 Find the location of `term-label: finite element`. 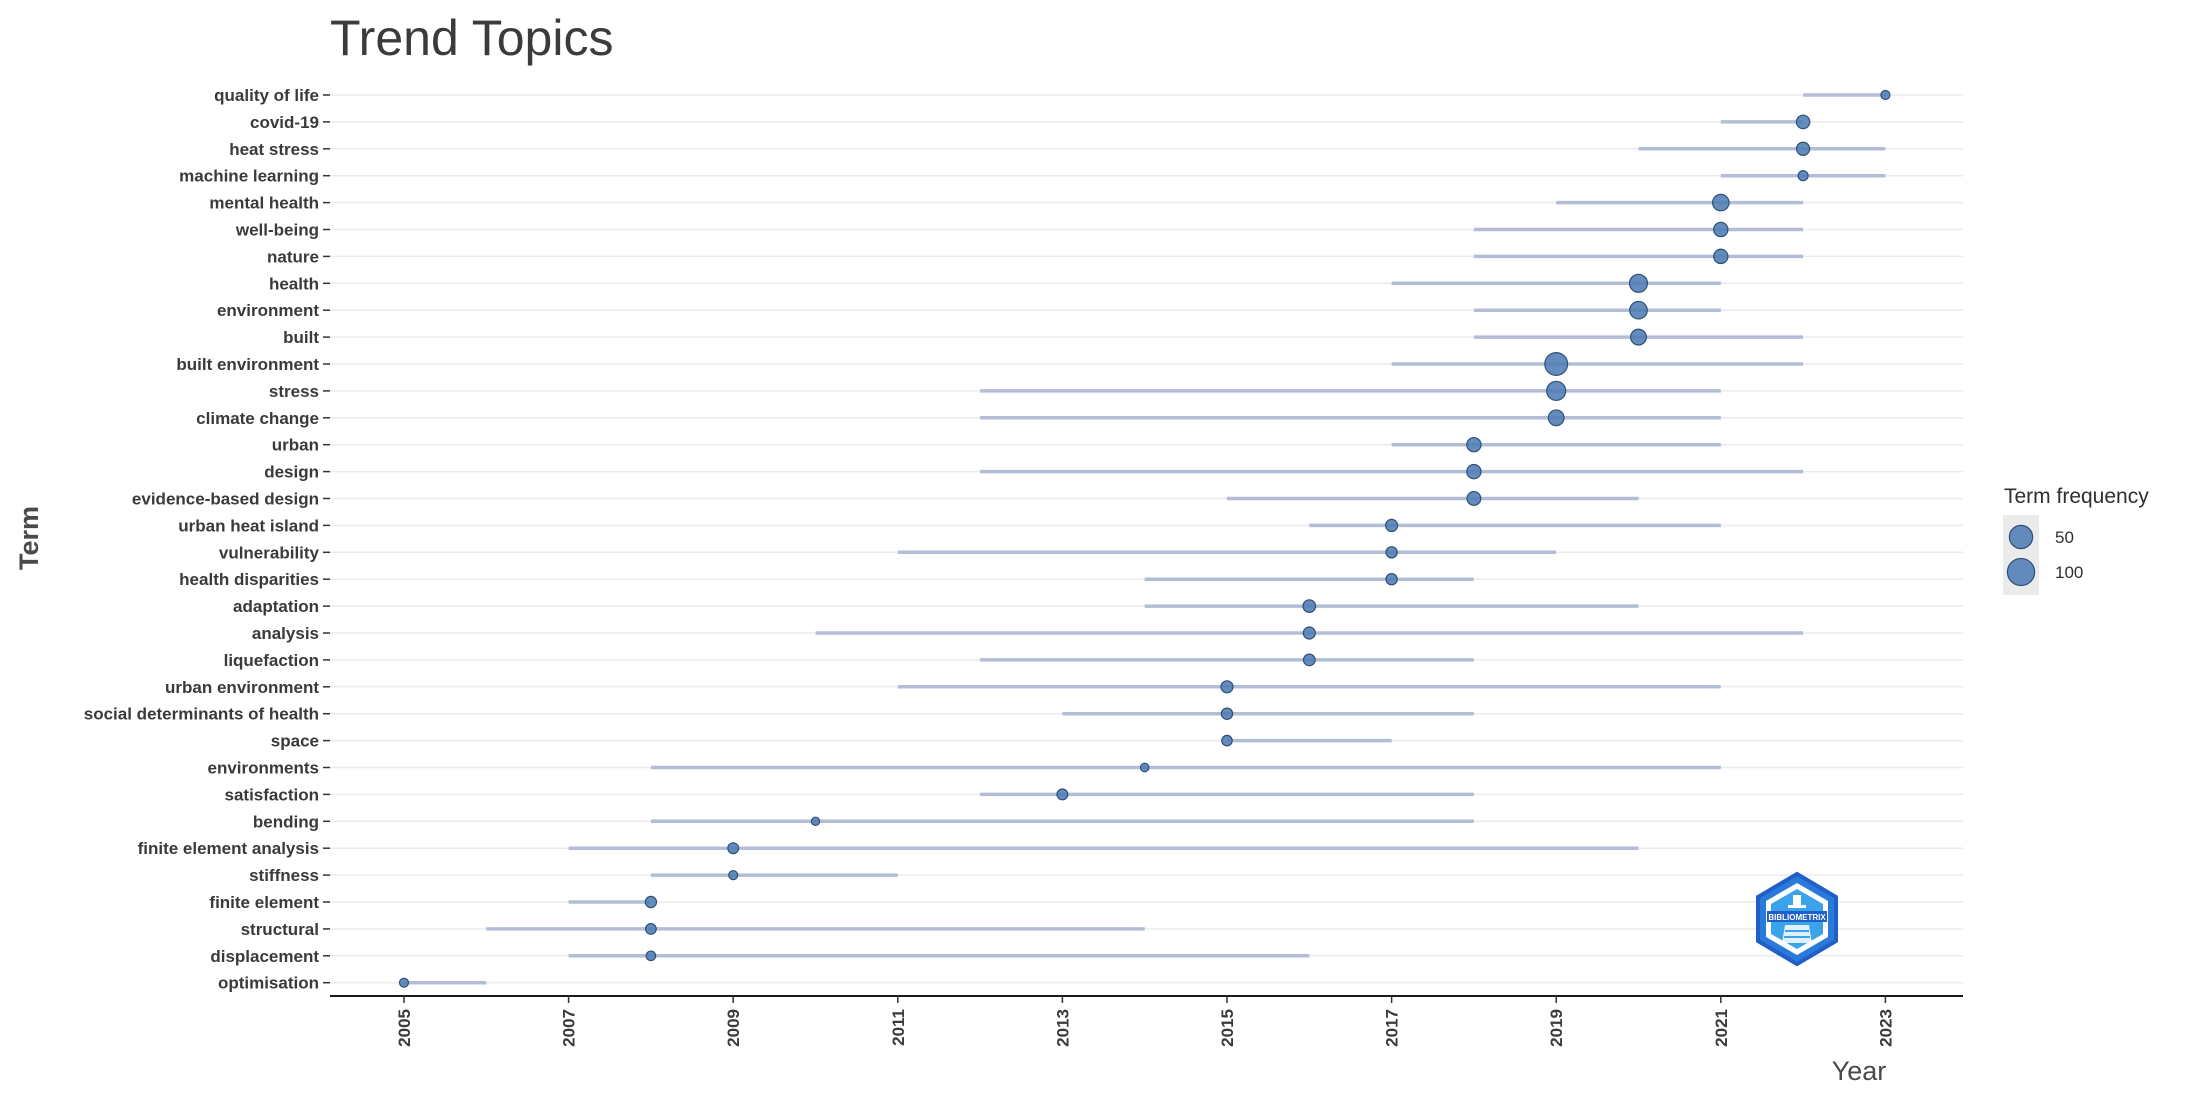

term-label: finite element is located at coordinates (264, 902).